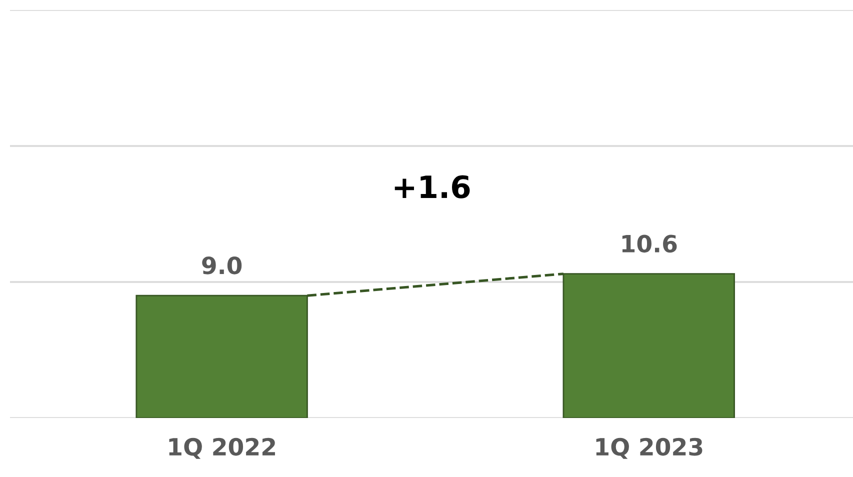  I want to click on x-tick-label: 1Q 2022, so click(222, 448).